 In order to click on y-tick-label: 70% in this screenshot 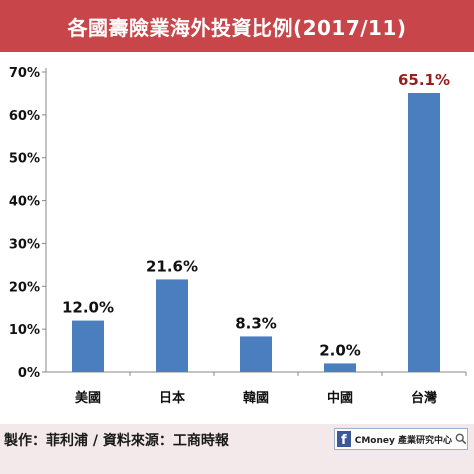, I will do `click(24, 73)`.